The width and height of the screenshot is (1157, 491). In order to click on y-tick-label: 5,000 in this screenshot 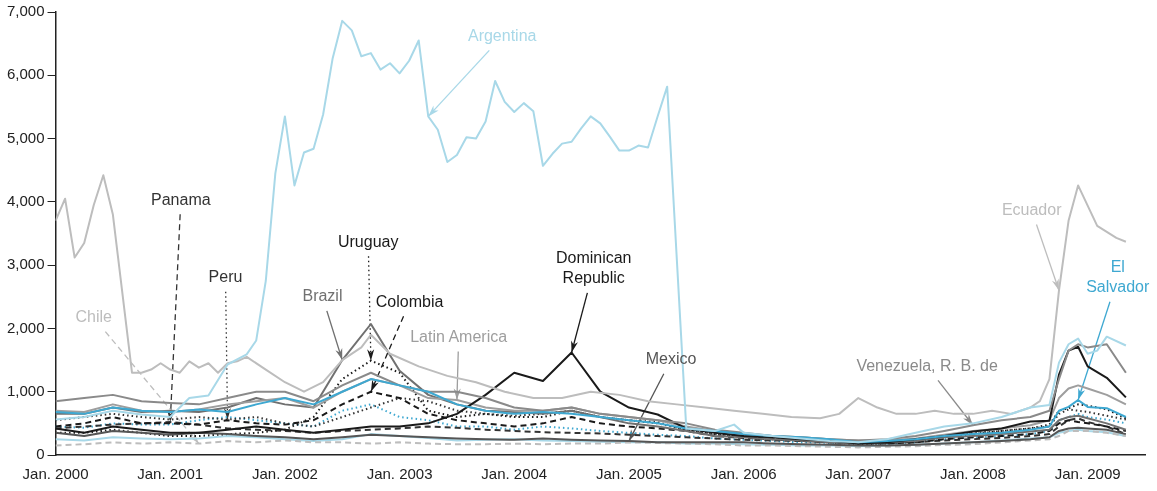, I will do `click(25, 137)`.